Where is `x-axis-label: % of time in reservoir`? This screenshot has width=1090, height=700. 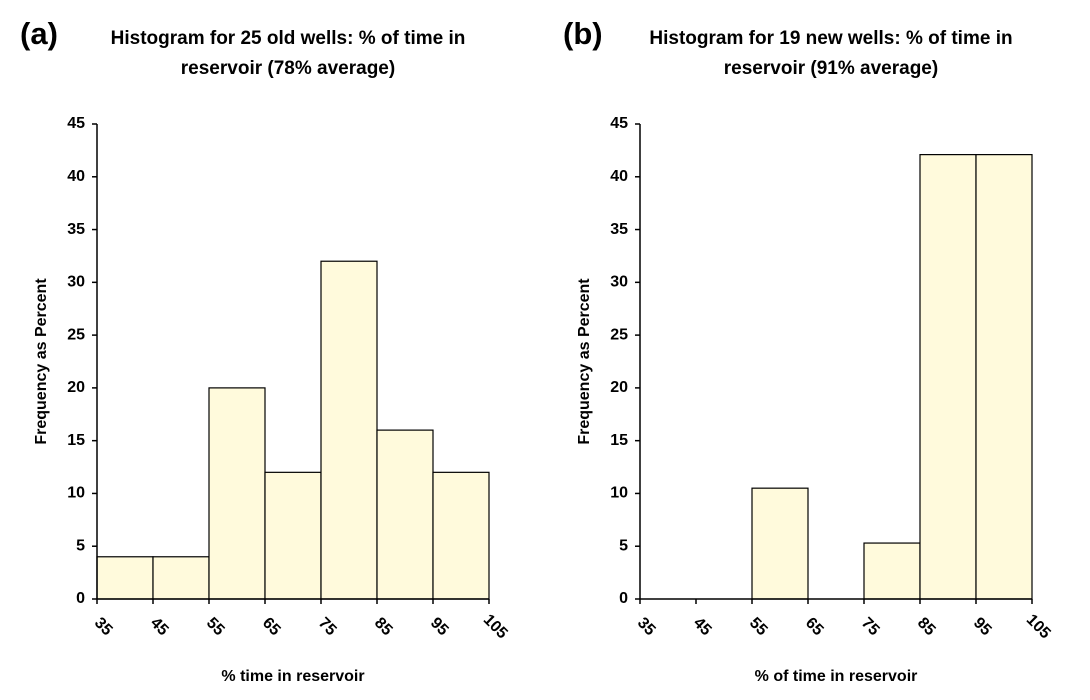
x-axis-label: % of time in reservoir is located at coordinates (836, 676).